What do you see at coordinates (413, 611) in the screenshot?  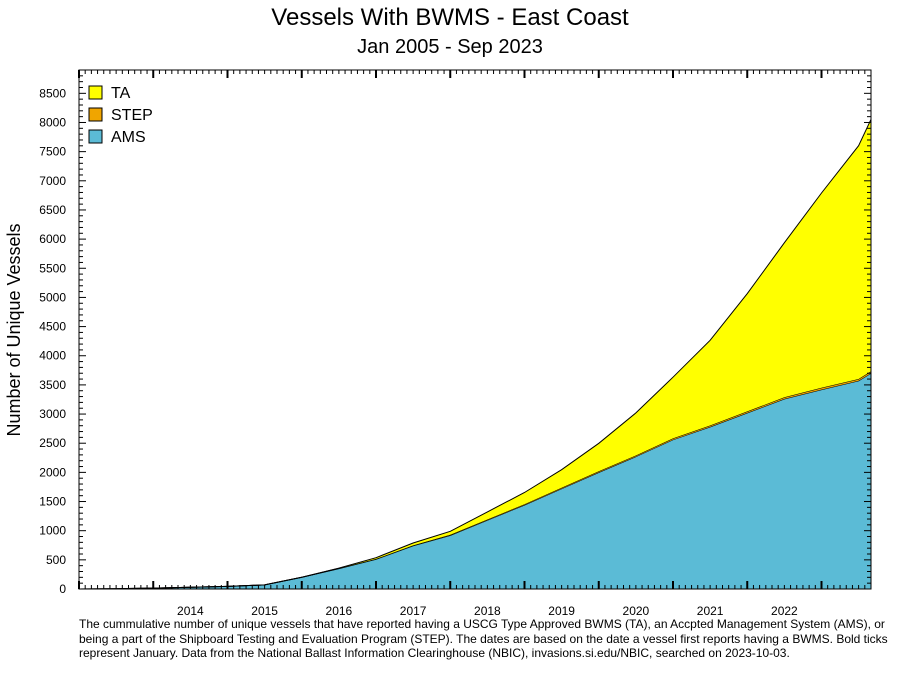 I see `x-tick-label: 2017` at bounding box center [413, 611].